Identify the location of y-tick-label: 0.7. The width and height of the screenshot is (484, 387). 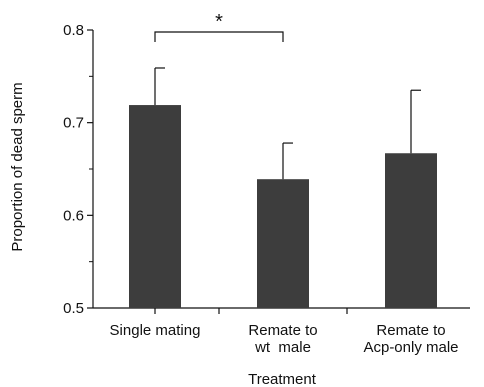
(73, 123).